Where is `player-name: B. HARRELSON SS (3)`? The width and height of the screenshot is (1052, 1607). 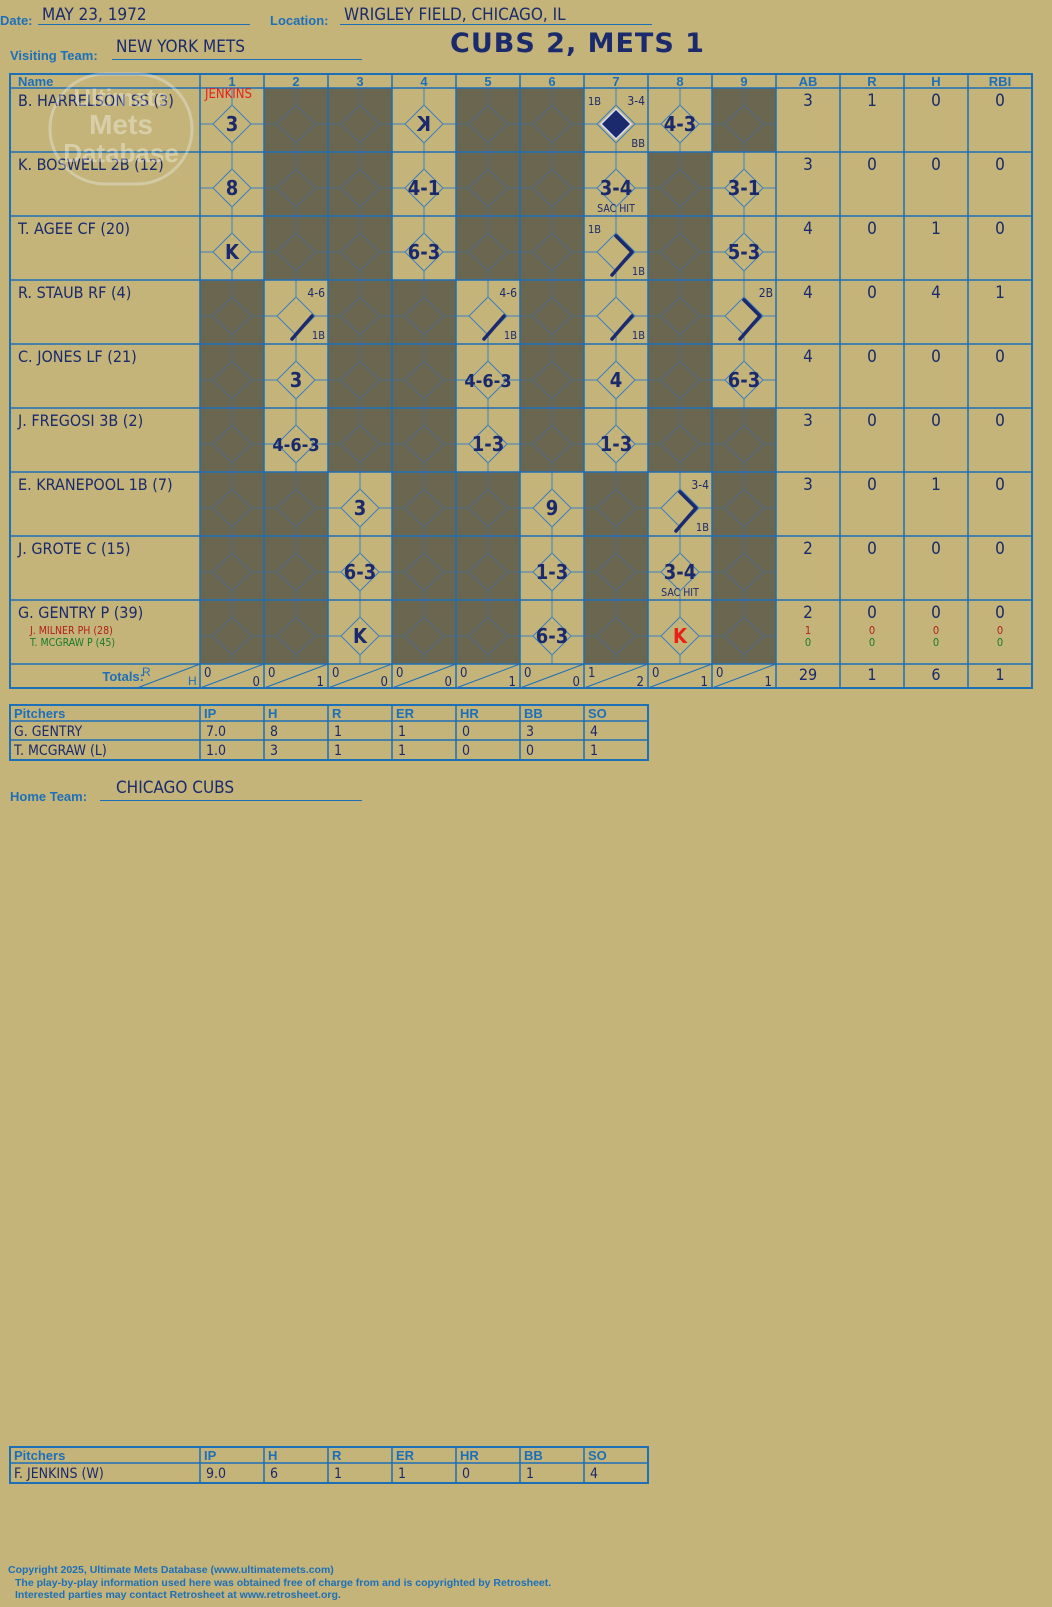 player-name: B. HARRELSON SS (3) is located at coordinates (96, 100).